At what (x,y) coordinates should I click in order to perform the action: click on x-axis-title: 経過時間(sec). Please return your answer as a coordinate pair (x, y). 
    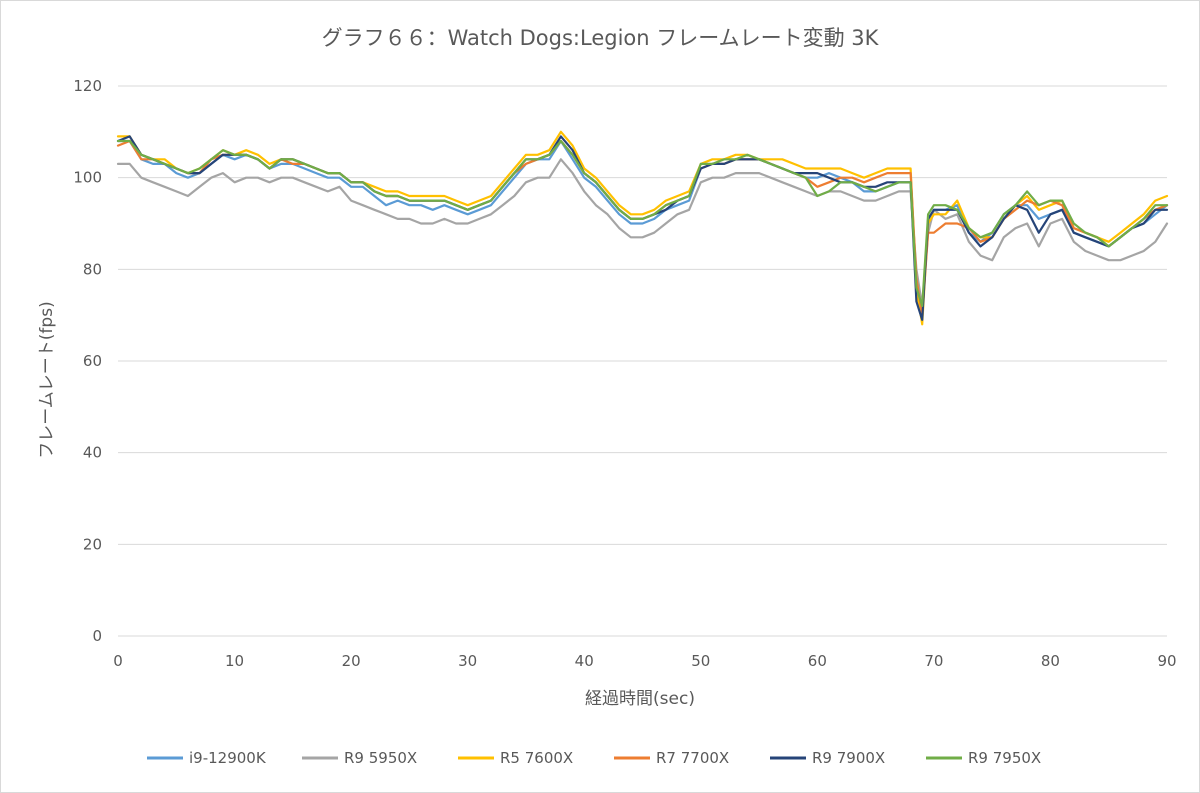
    Looking at the image, I should click on (640, 699).